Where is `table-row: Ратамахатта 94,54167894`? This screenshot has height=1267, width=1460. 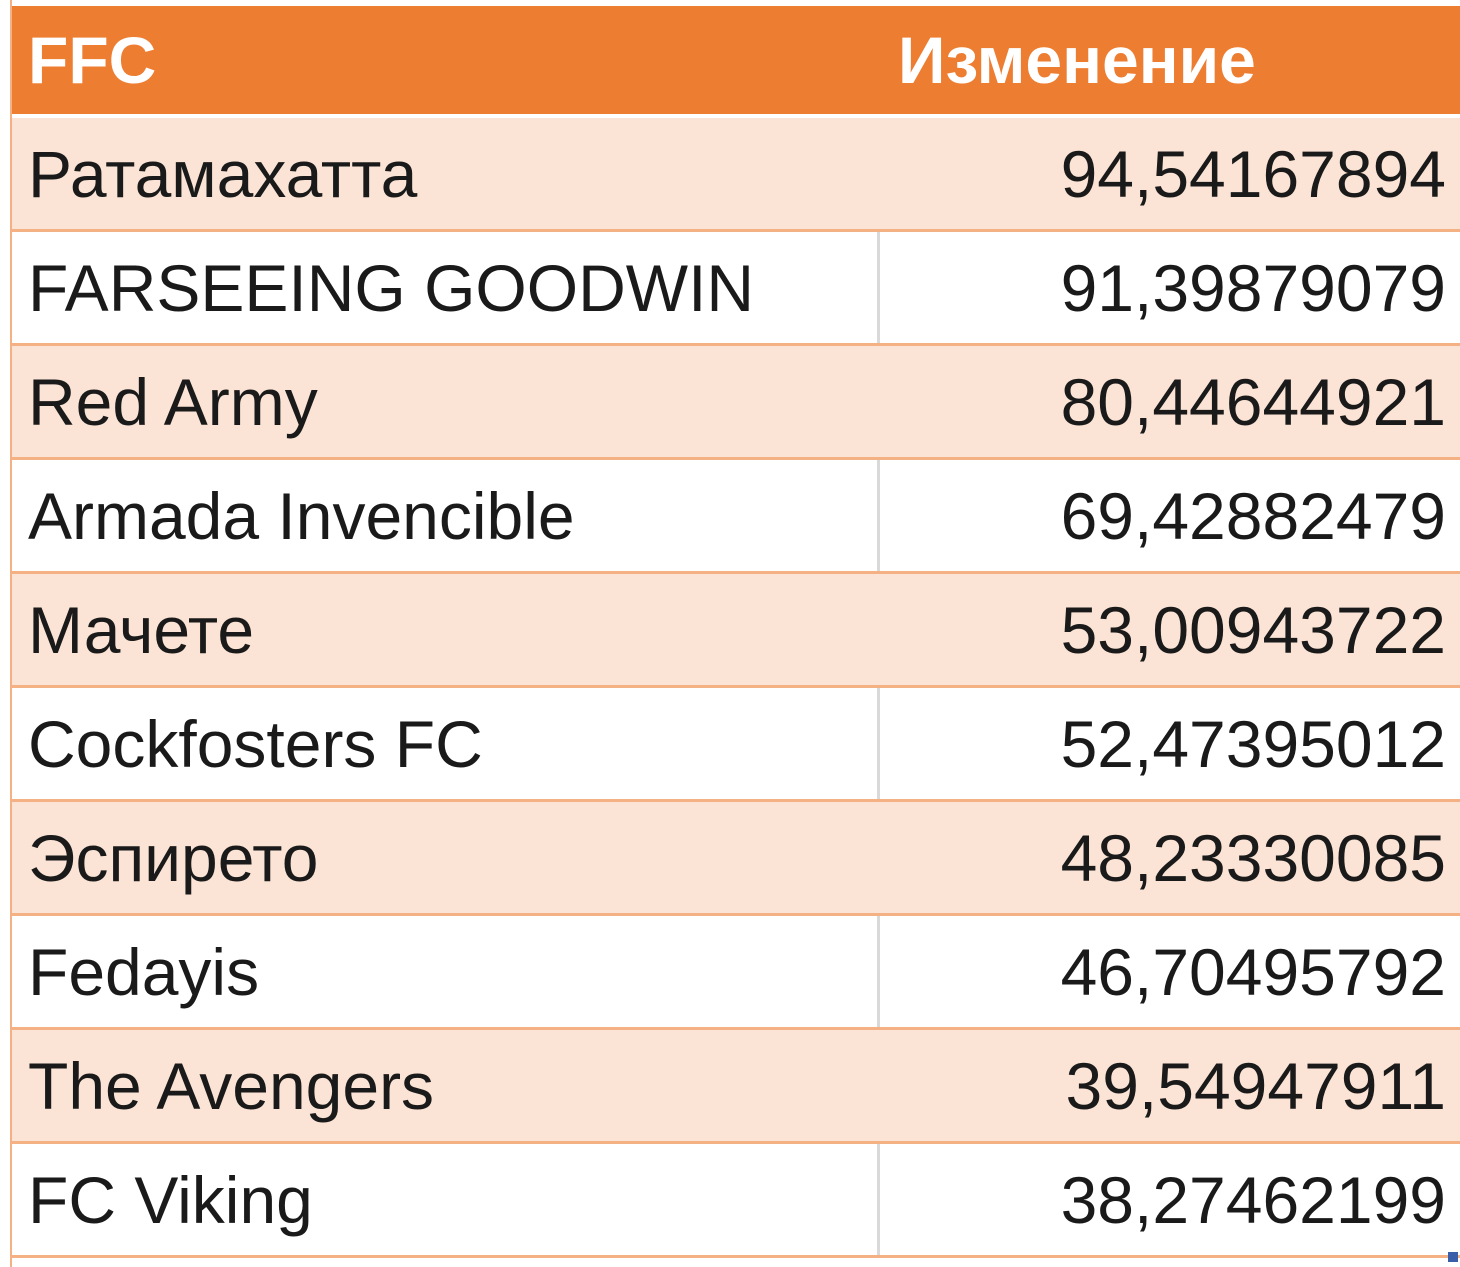 table-row: Ратамахатта 94,54167894 is located at coordinates (736, 173).